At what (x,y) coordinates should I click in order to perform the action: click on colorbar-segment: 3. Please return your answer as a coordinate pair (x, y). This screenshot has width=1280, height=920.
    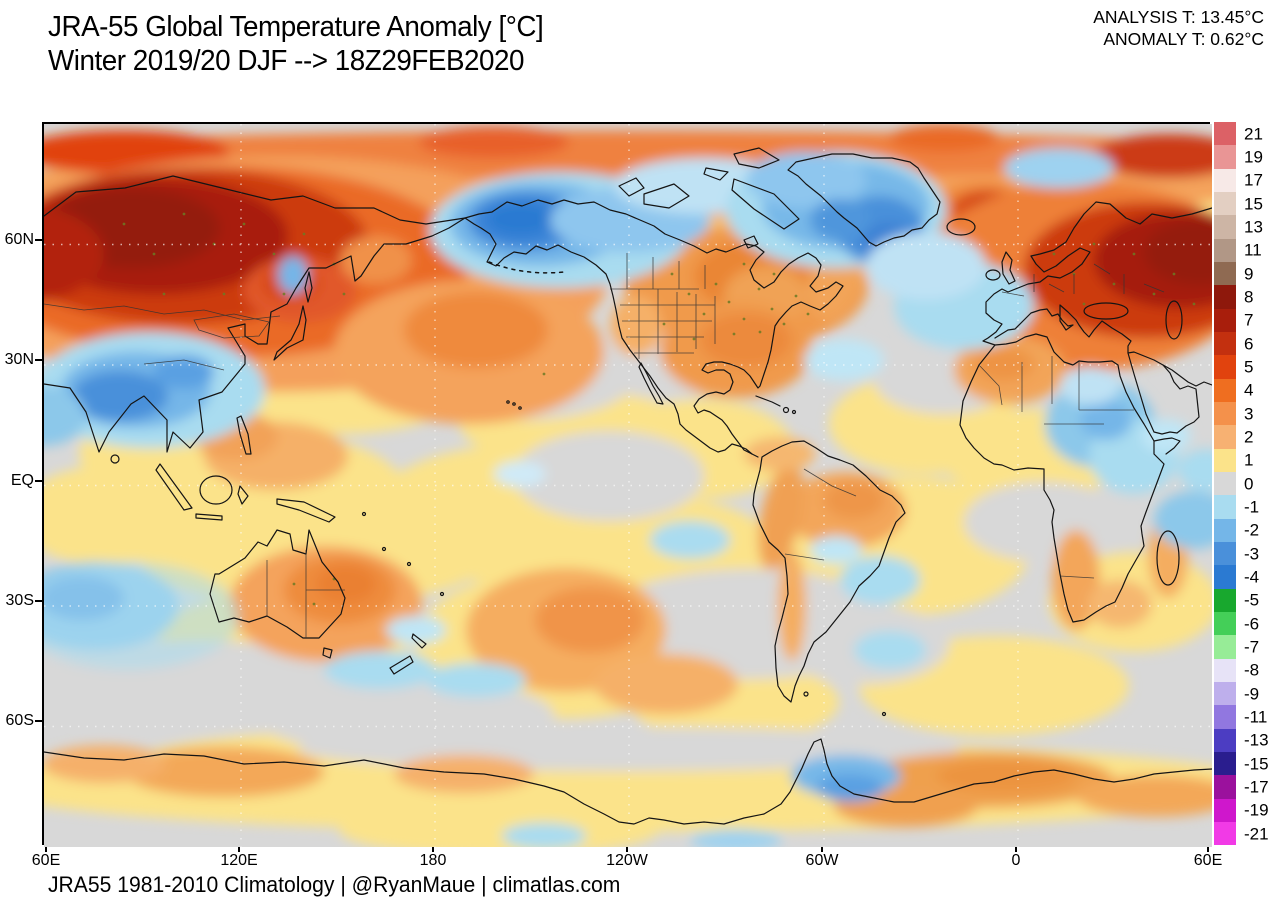
    Looking at the image, I should click on (1247, 413).